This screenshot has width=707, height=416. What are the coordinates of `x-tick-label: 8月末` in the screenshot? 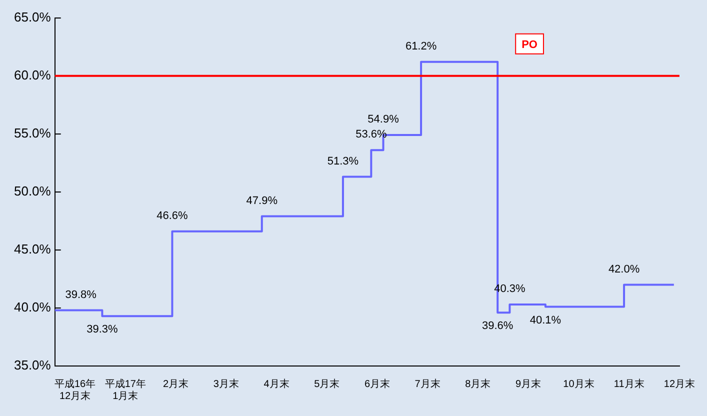 It's located at (478, 384).